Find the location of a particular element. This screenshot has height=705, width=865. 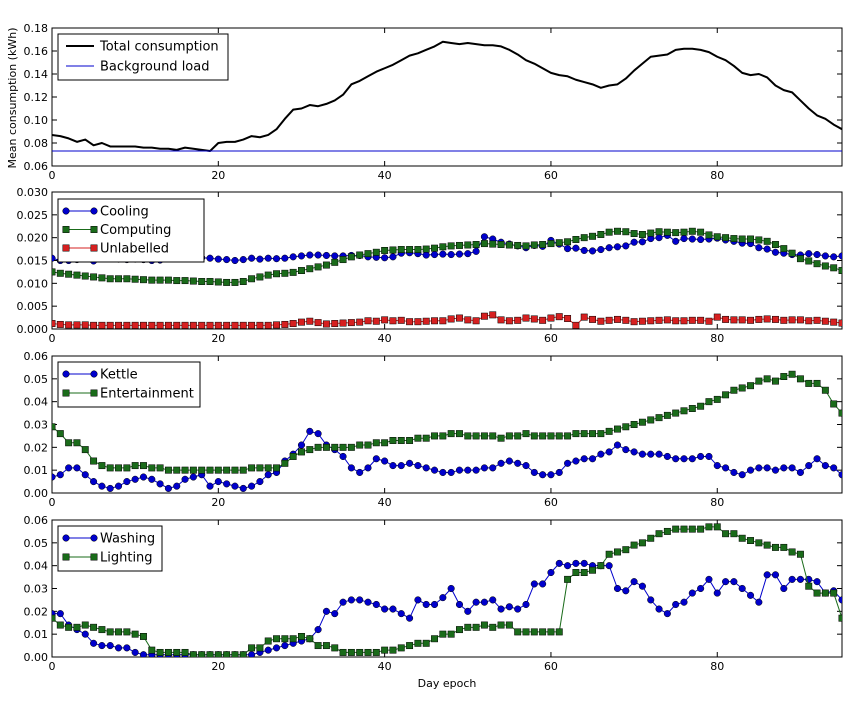

y-tick-label: 0.005 is located at coordinates (33, 306).